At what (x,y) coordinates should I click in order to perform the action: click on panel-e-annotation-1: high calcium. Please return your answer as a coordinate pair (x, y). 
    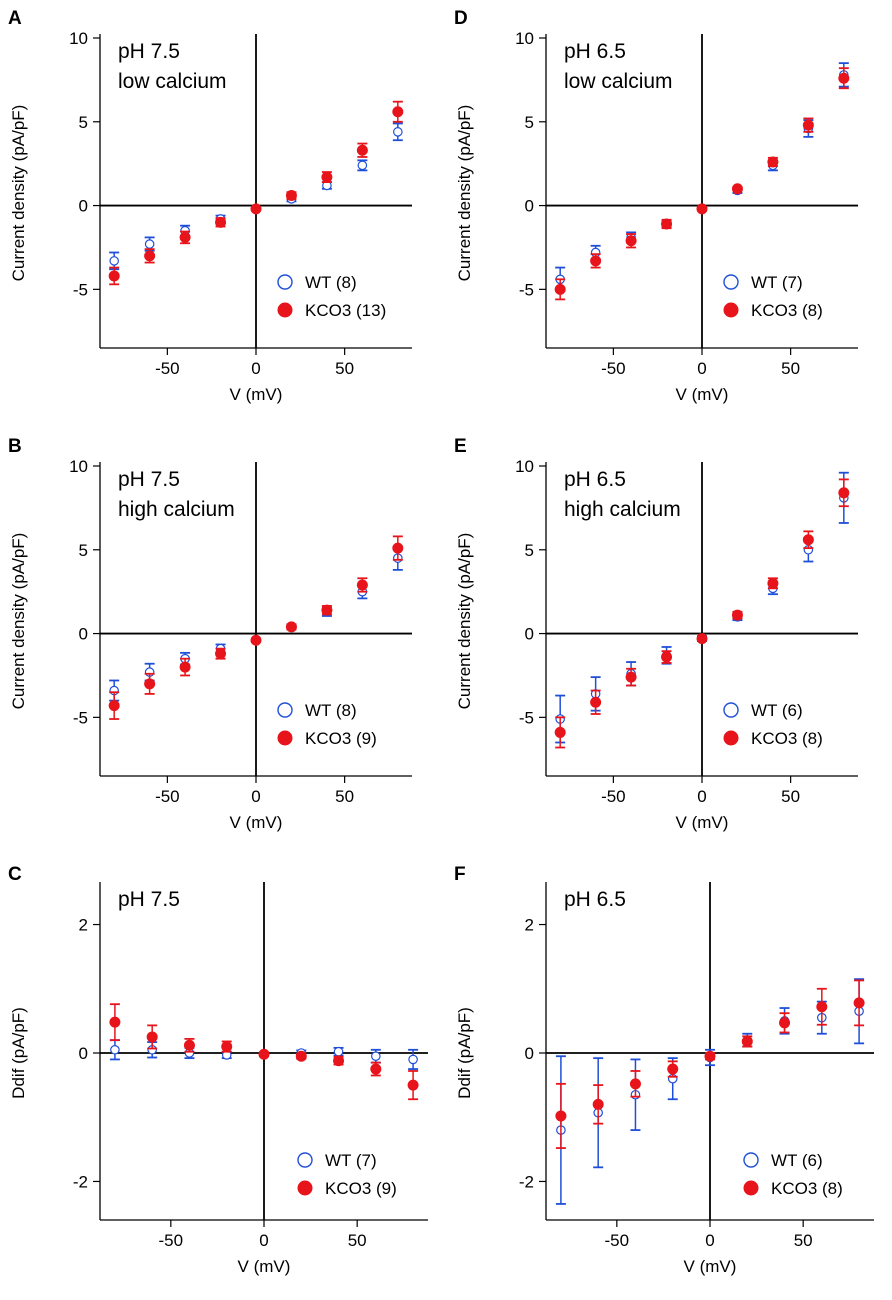
    Looking at the image, I should click on (622, 509).